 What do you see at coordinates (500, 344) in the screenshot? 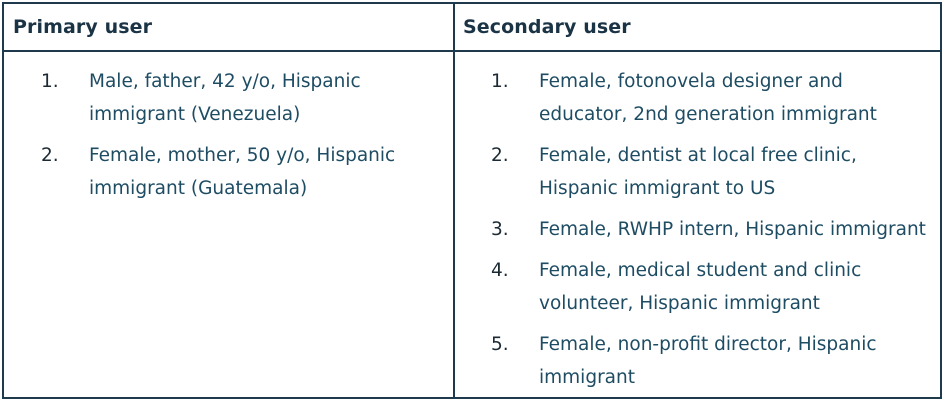
I see `list-item-number: 5.` at bounding box center [500, 344].